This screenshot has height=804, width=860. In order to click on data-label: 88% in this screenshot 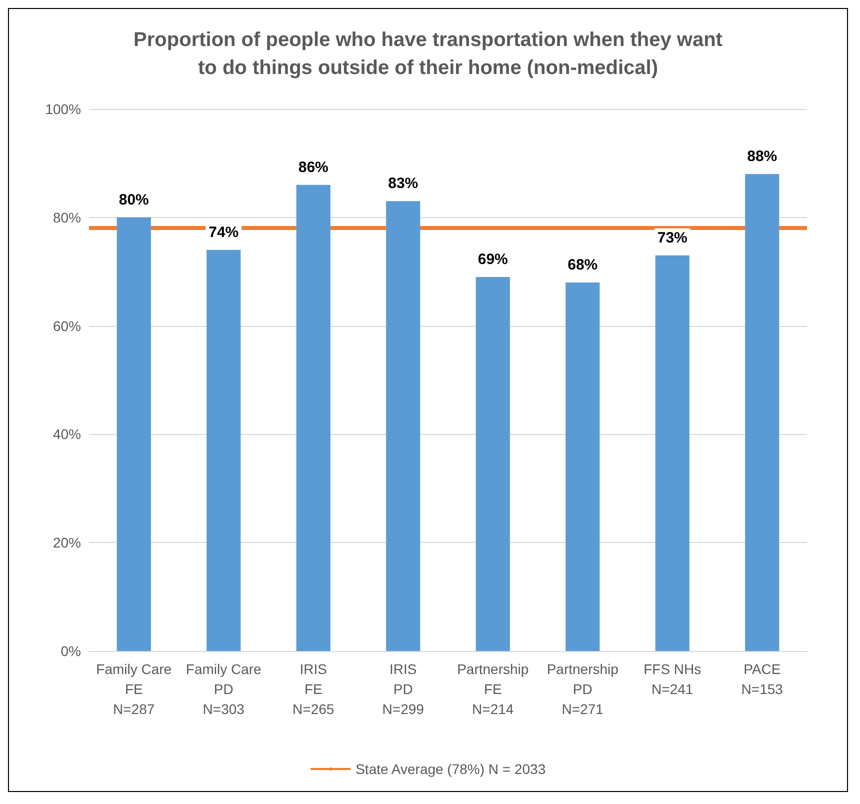, I will do `click(762, 157)`.